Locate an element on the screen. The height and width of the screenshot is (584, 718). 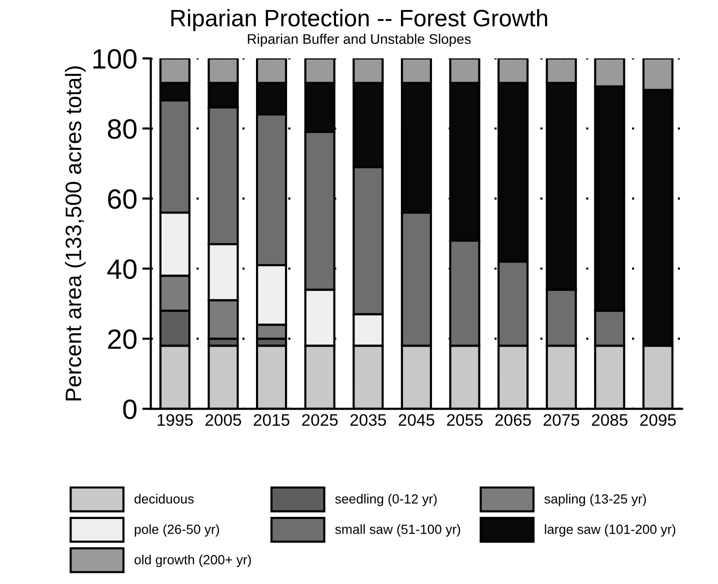
y-tick-label: 60 is located at coordinates (122, 199).